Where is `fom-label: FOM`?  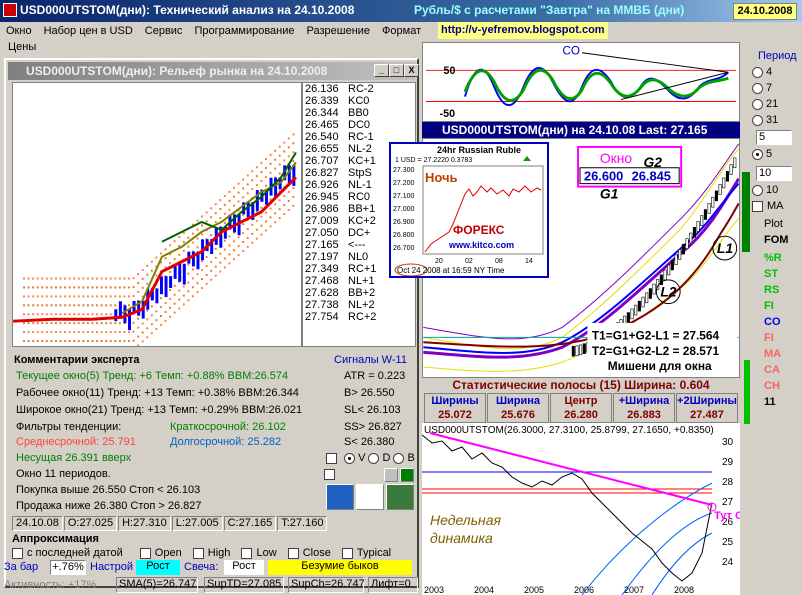
fom-label: FOM is located at coordinates (776, 240).